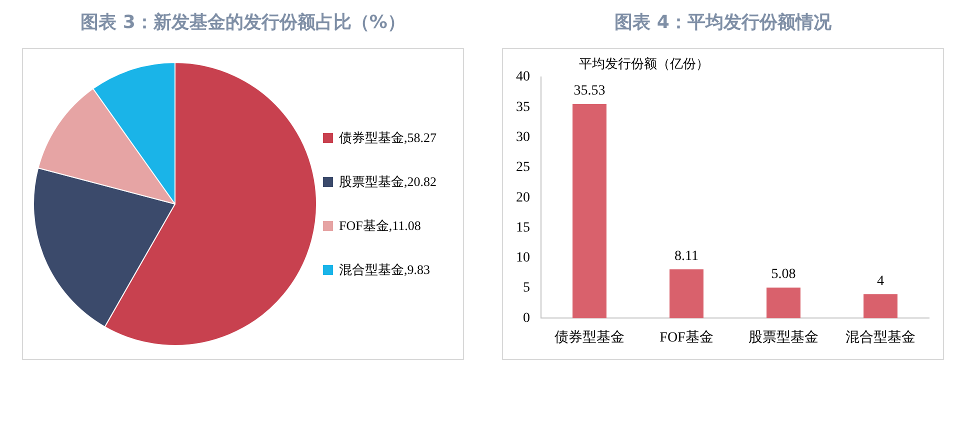 This screenshot has width=974, height=428. Describe the element at coordinates (523, 137) in the screenshot. I see `y-tick-label: 30` at that location.